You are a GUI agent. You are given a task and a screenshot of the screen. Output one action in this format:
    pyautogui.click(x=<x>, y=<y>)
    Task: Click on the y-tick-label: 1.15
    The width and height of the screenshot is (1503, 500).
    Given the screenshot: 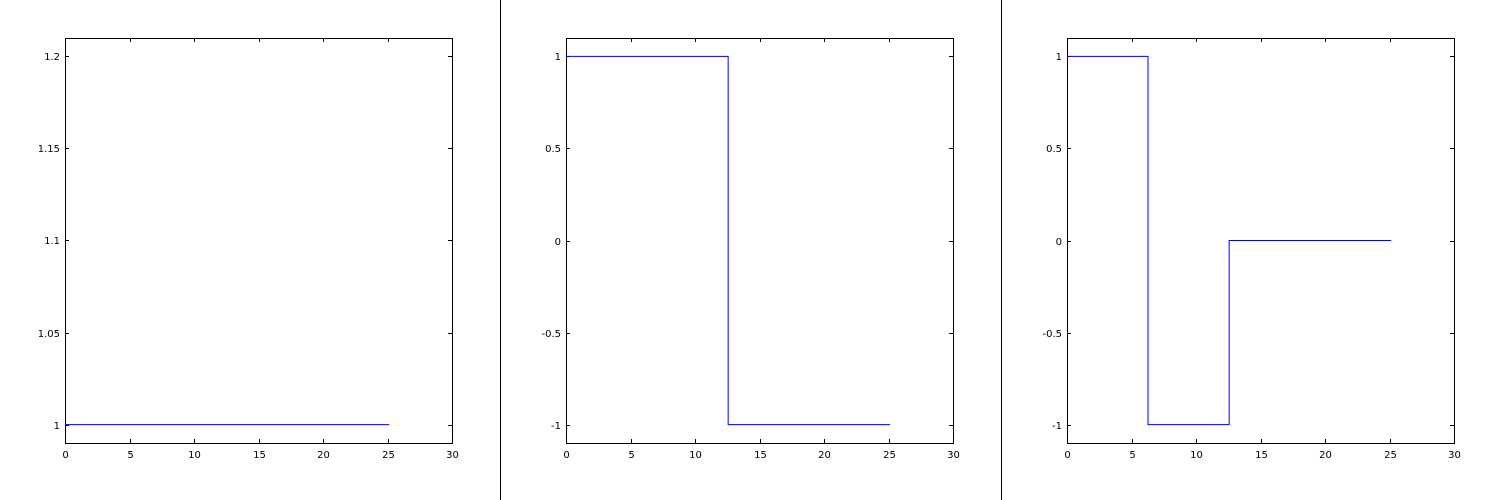 What is the action you would take?
    pyautogui.click(x=49, y=149)
    